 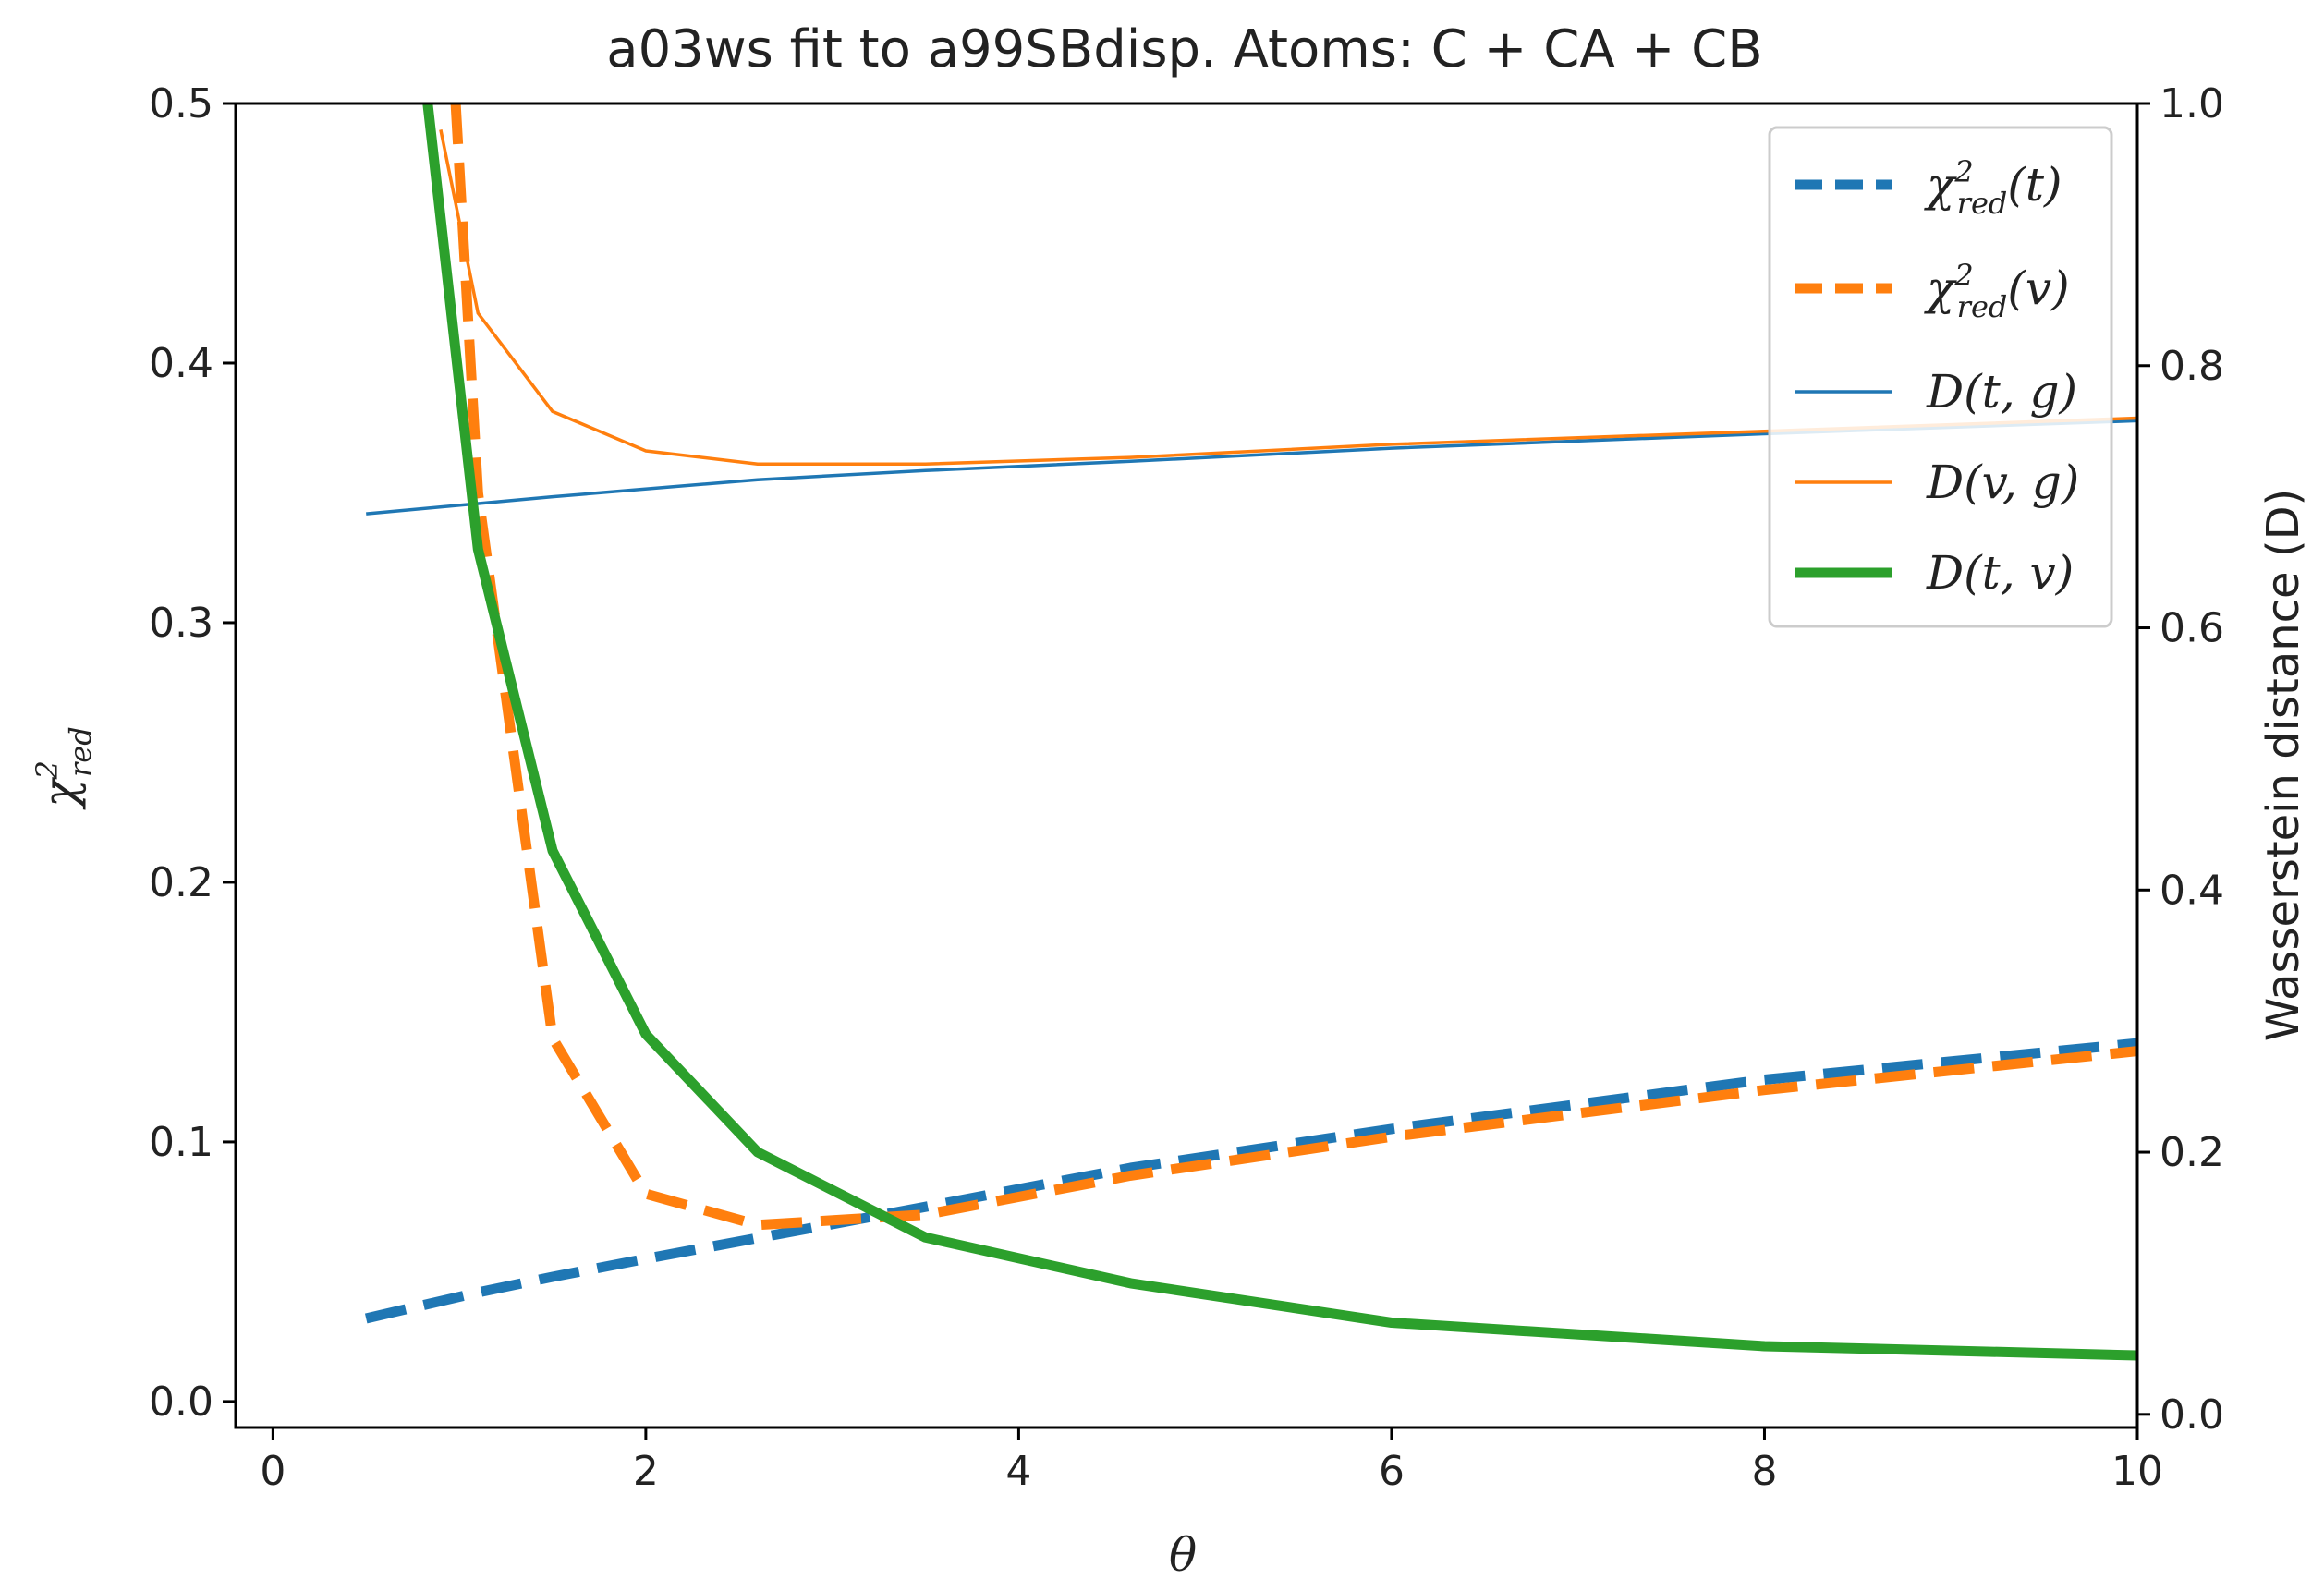 What do you see at coordinates (273, 1471) in the screenshot?
I see `x-tick-label: 0` at bounding box center [273, 1471].